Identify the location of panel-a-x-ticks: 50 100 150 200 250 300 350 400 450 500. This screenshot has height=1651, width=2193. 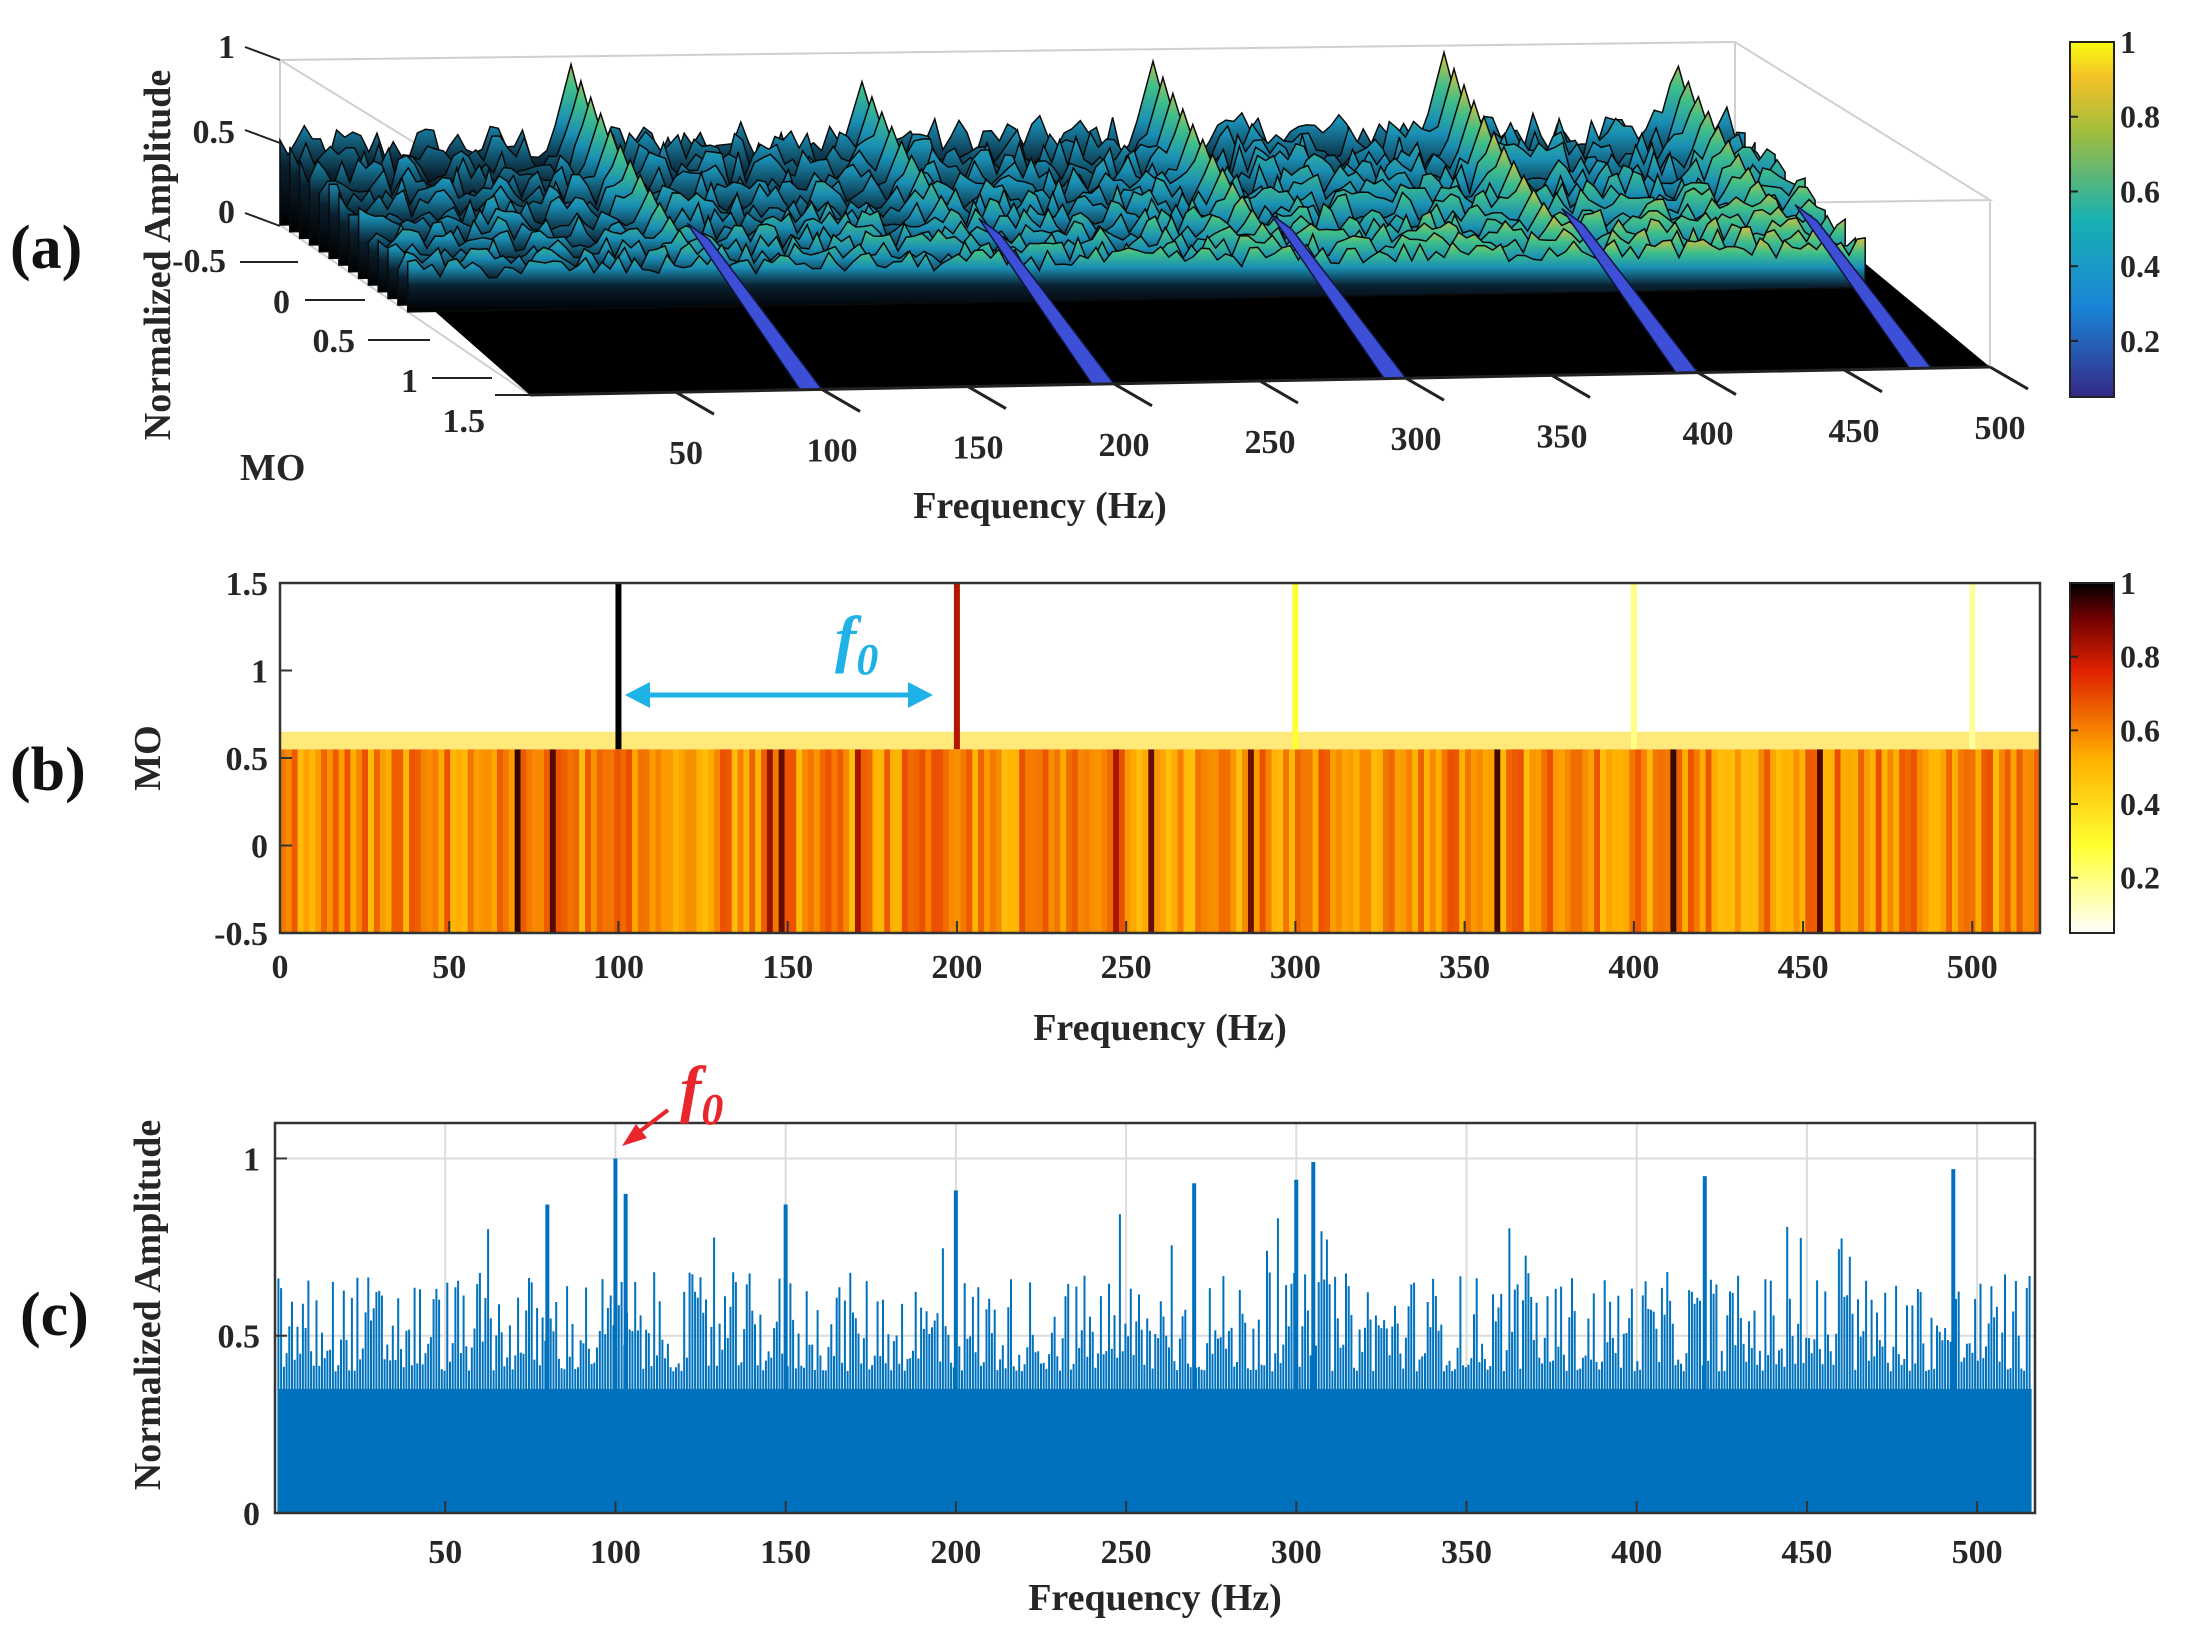
(1349, 418).